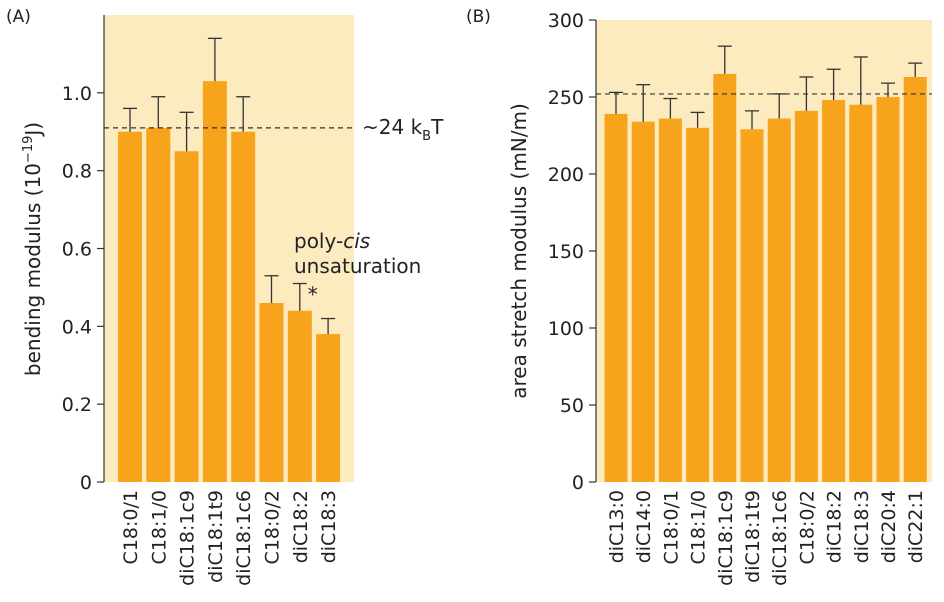  I want to click on panel-a-error-bars, so click(229, 186).